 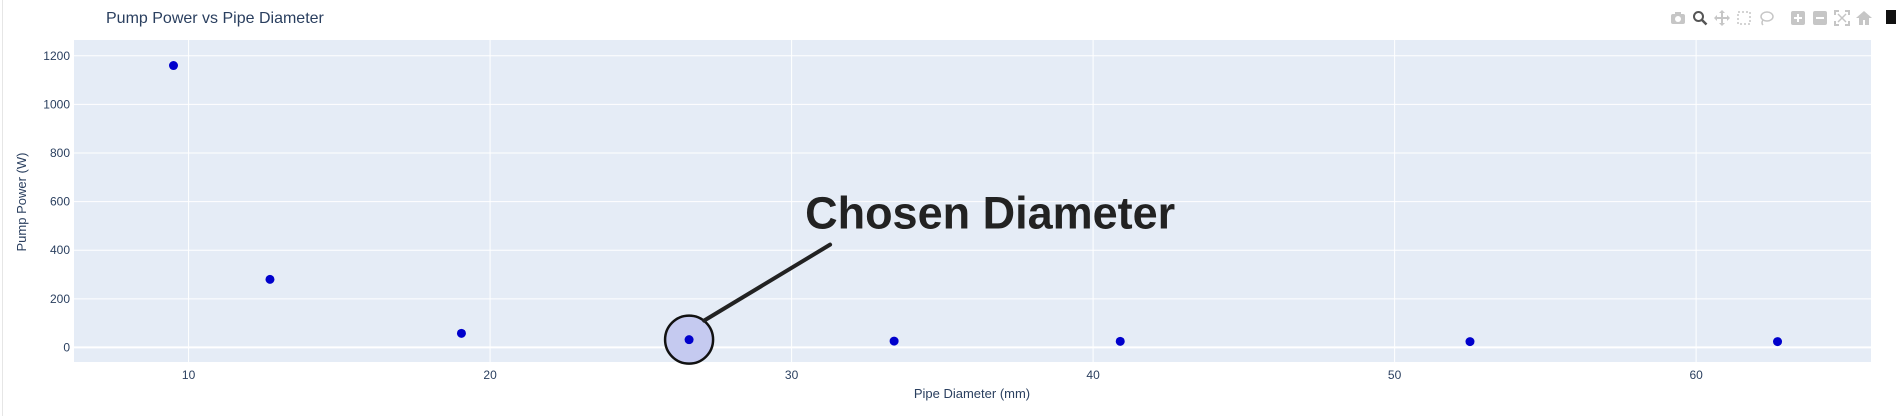 What do you see at coordinates (1798, 18) in the screenshot?
I see `zoom-in-icon` at bounding box center [1798, 18].